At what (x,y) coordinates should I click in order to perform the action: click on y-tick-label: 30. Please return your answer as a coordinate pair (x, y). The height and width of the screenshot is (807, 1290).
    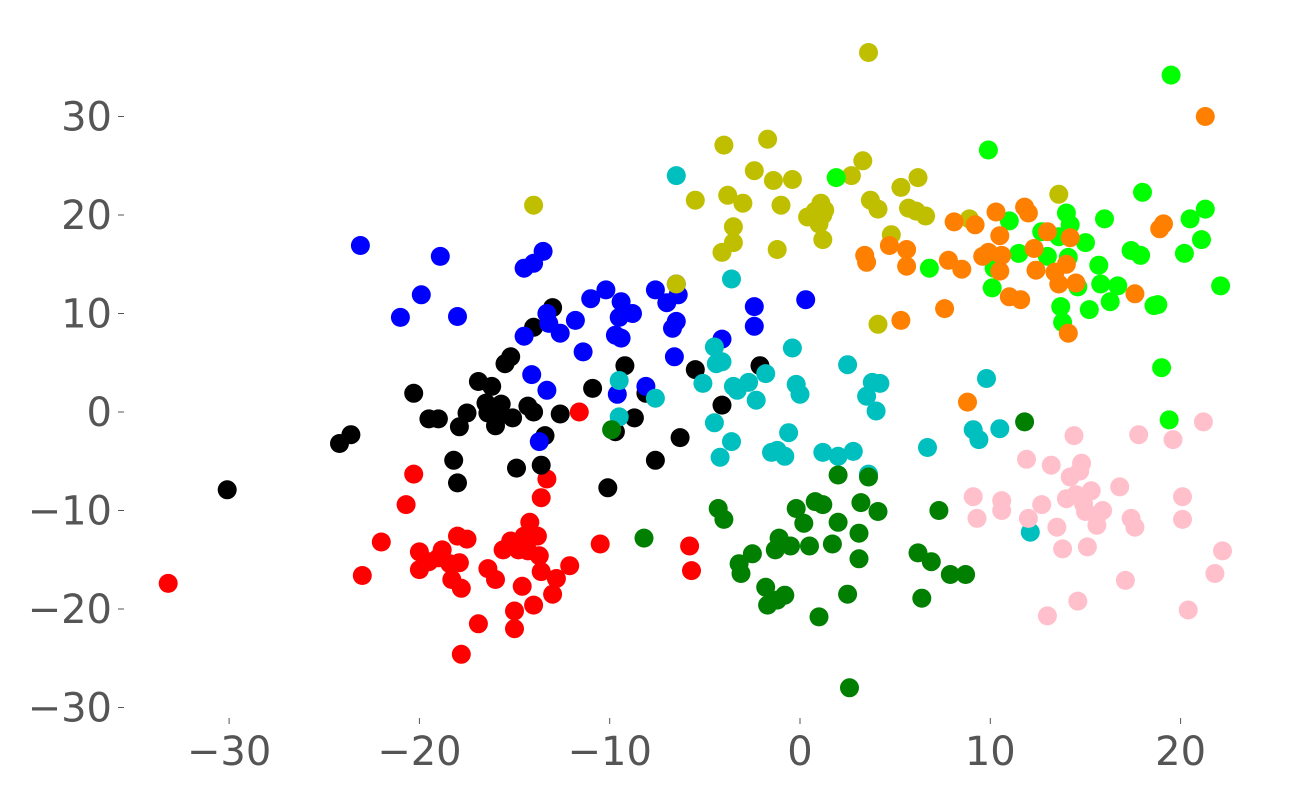
    Looking at the image, I should click on (86, 118).